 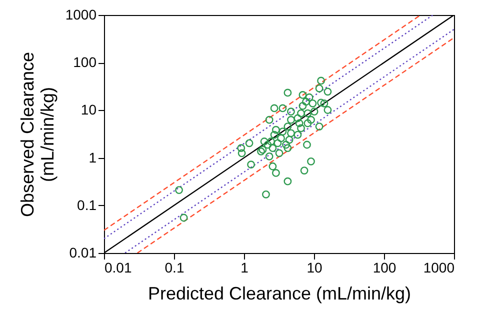 I want to click on y-tick-label: 0.01, so click(x=83, y=252).